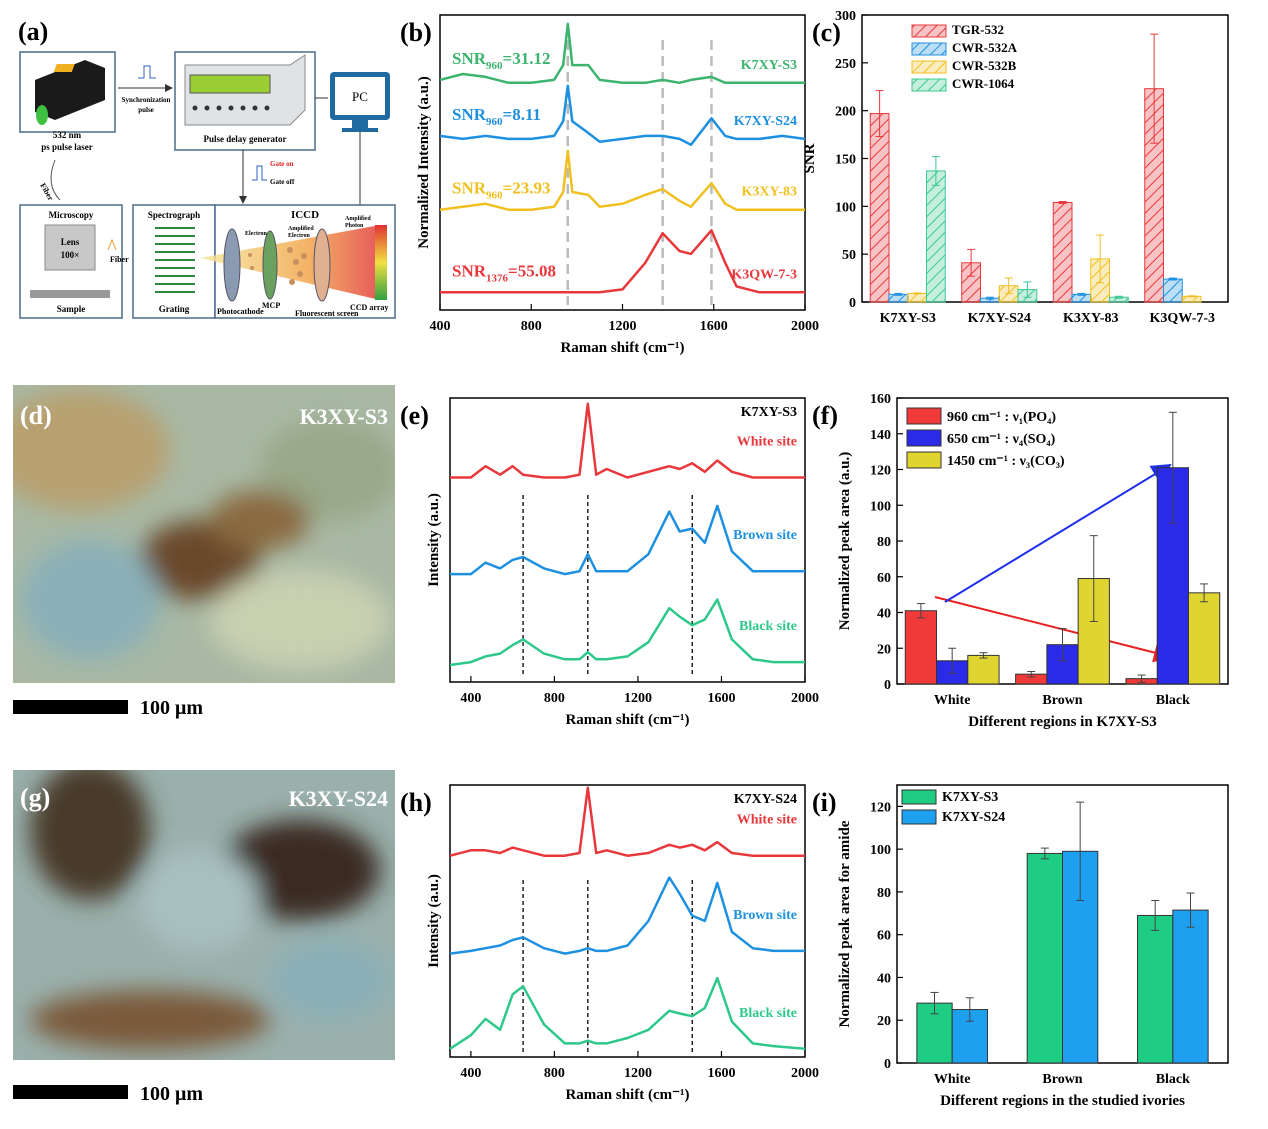  What do you see at coordinates (1058, 533) in the screenshot?
I see `trend-arrow` at bounding box center [1058, 533].